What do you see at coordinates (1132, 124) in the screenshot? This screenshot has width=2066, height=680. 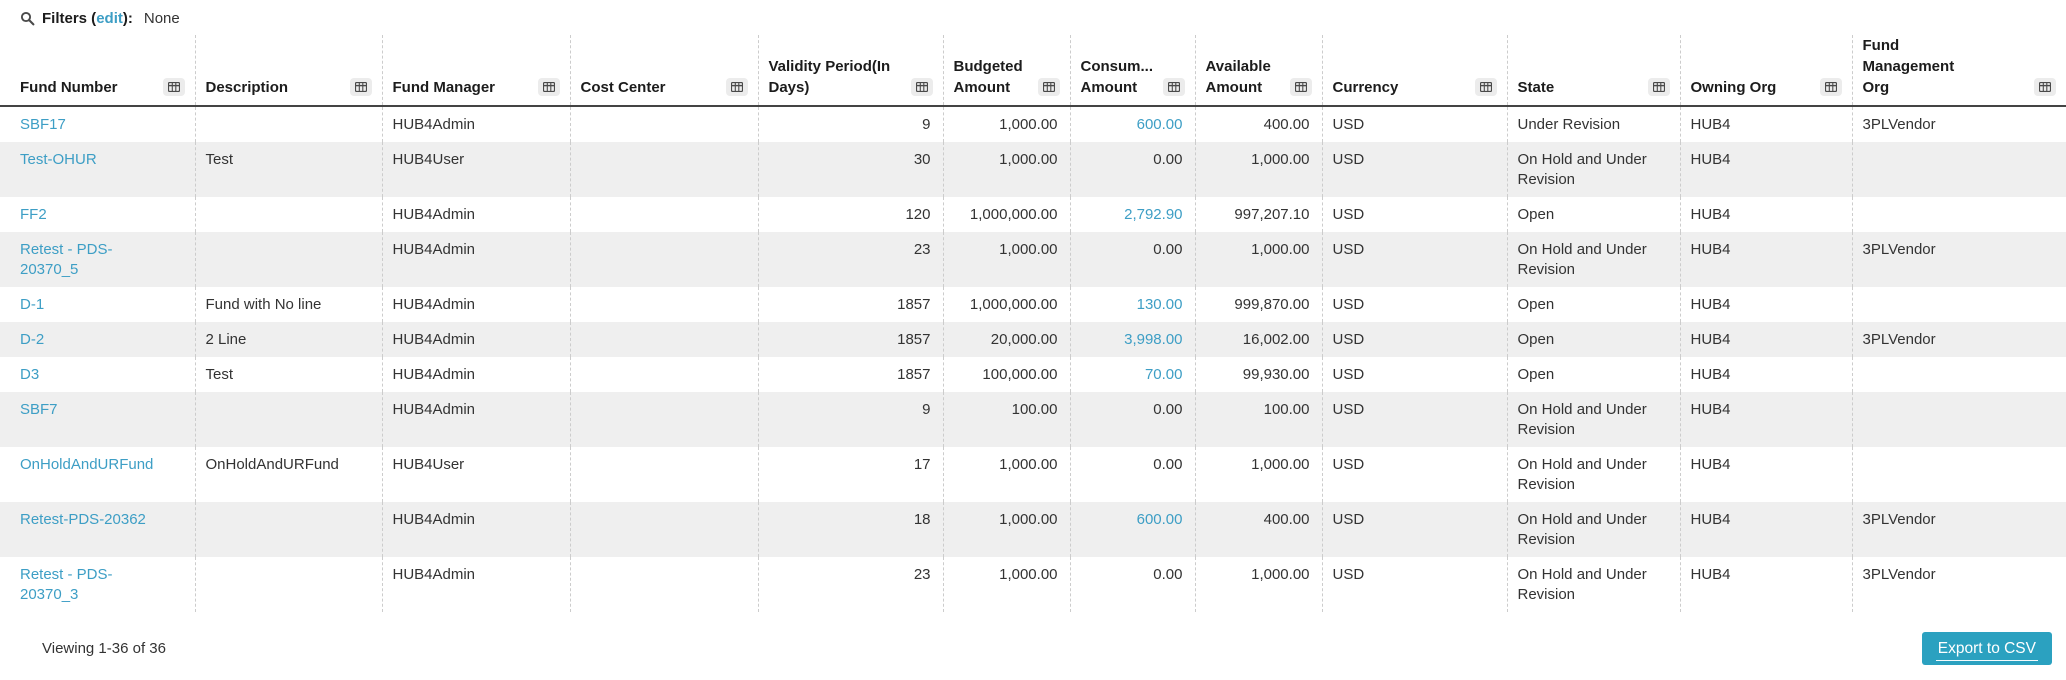 I see `consumed_amount-cell: 600.00` at bounding box center [1132, 124].